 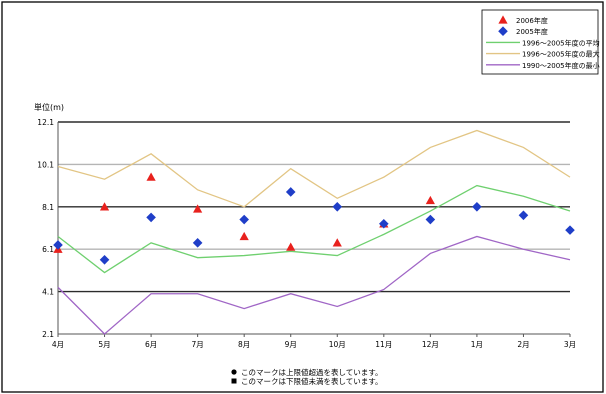 What do you see at coordinates (561, 42) in the screenshot?
I see `legend-label-2: 1996～2005年度の平均` at bounding box center [561, 42].